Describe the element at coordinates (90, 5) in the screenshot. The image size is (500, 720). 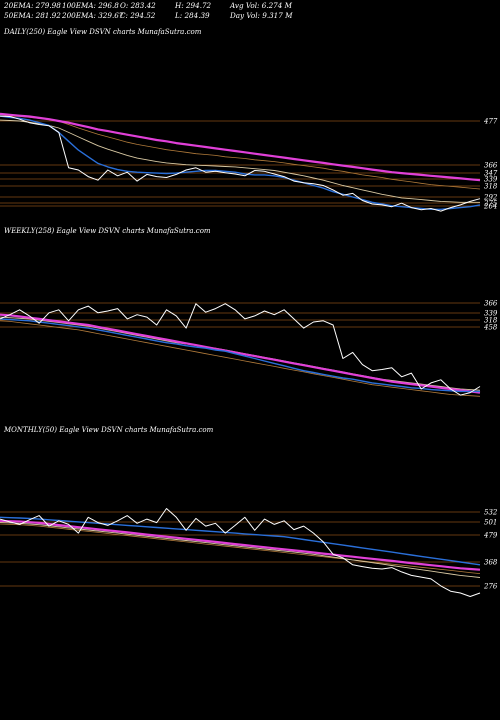
I see `header-100ema: 100EMA: 296.8` at that location.